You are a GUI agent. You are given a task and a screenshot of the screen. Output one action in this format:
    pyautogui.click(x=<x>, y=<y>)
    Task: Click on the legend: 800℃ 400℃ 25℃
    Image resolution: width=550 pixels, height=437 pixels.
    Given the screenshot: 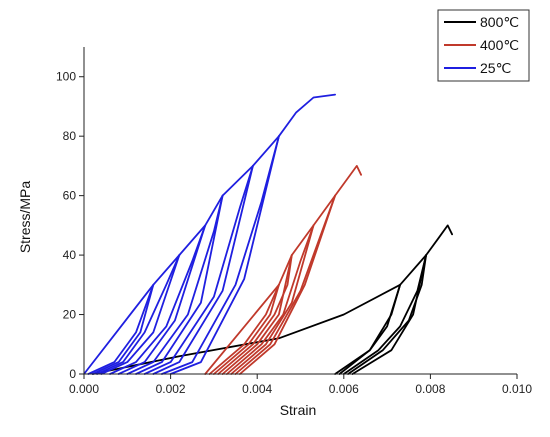 What is the action you would take?
    pyautogui.click(x=483, y=45)
    